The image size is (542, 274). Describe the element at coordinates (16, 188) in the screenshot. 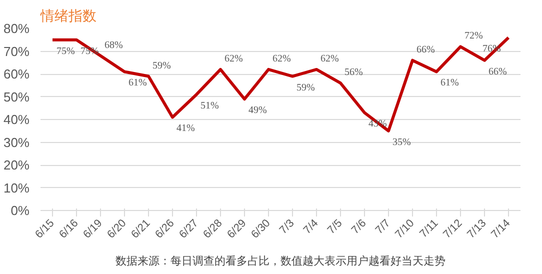

I see `y-tick-label: 10%` at that location.